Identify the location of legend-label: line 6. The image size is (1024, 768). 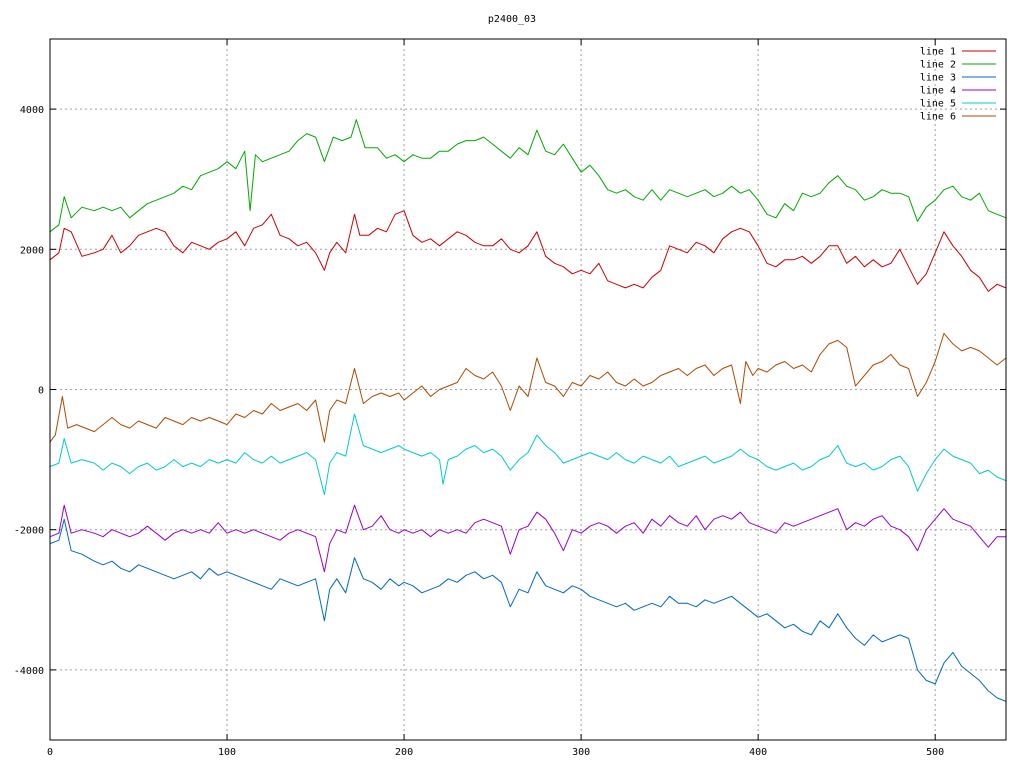
(938, 117).